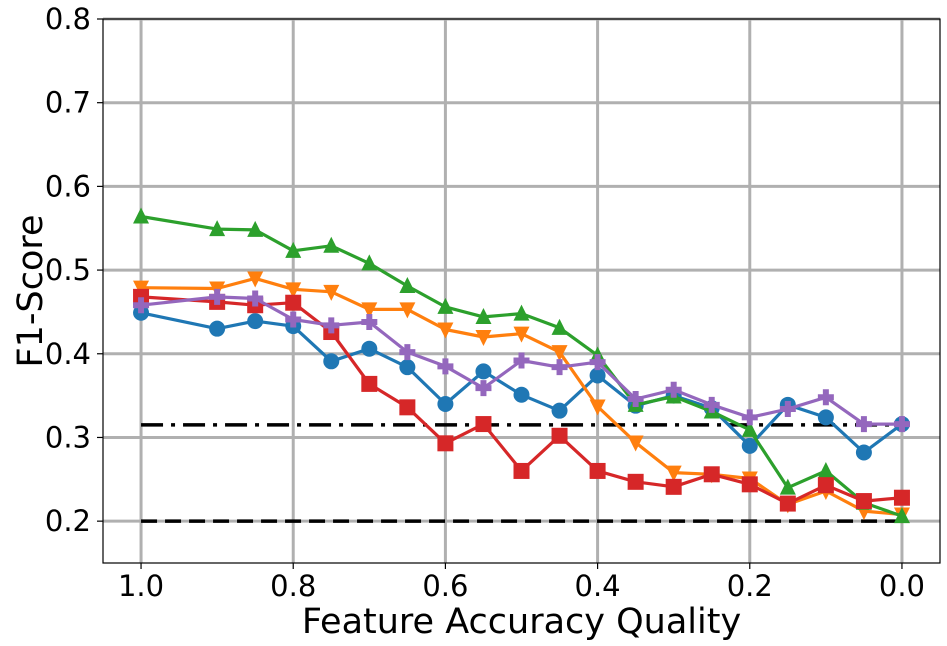 Image resolution: width=947 pixels, height=646 pixels. Describe the element at coordinates (68, 270) in the screenshot. I see `y-tick-label: 0.5` at that location.